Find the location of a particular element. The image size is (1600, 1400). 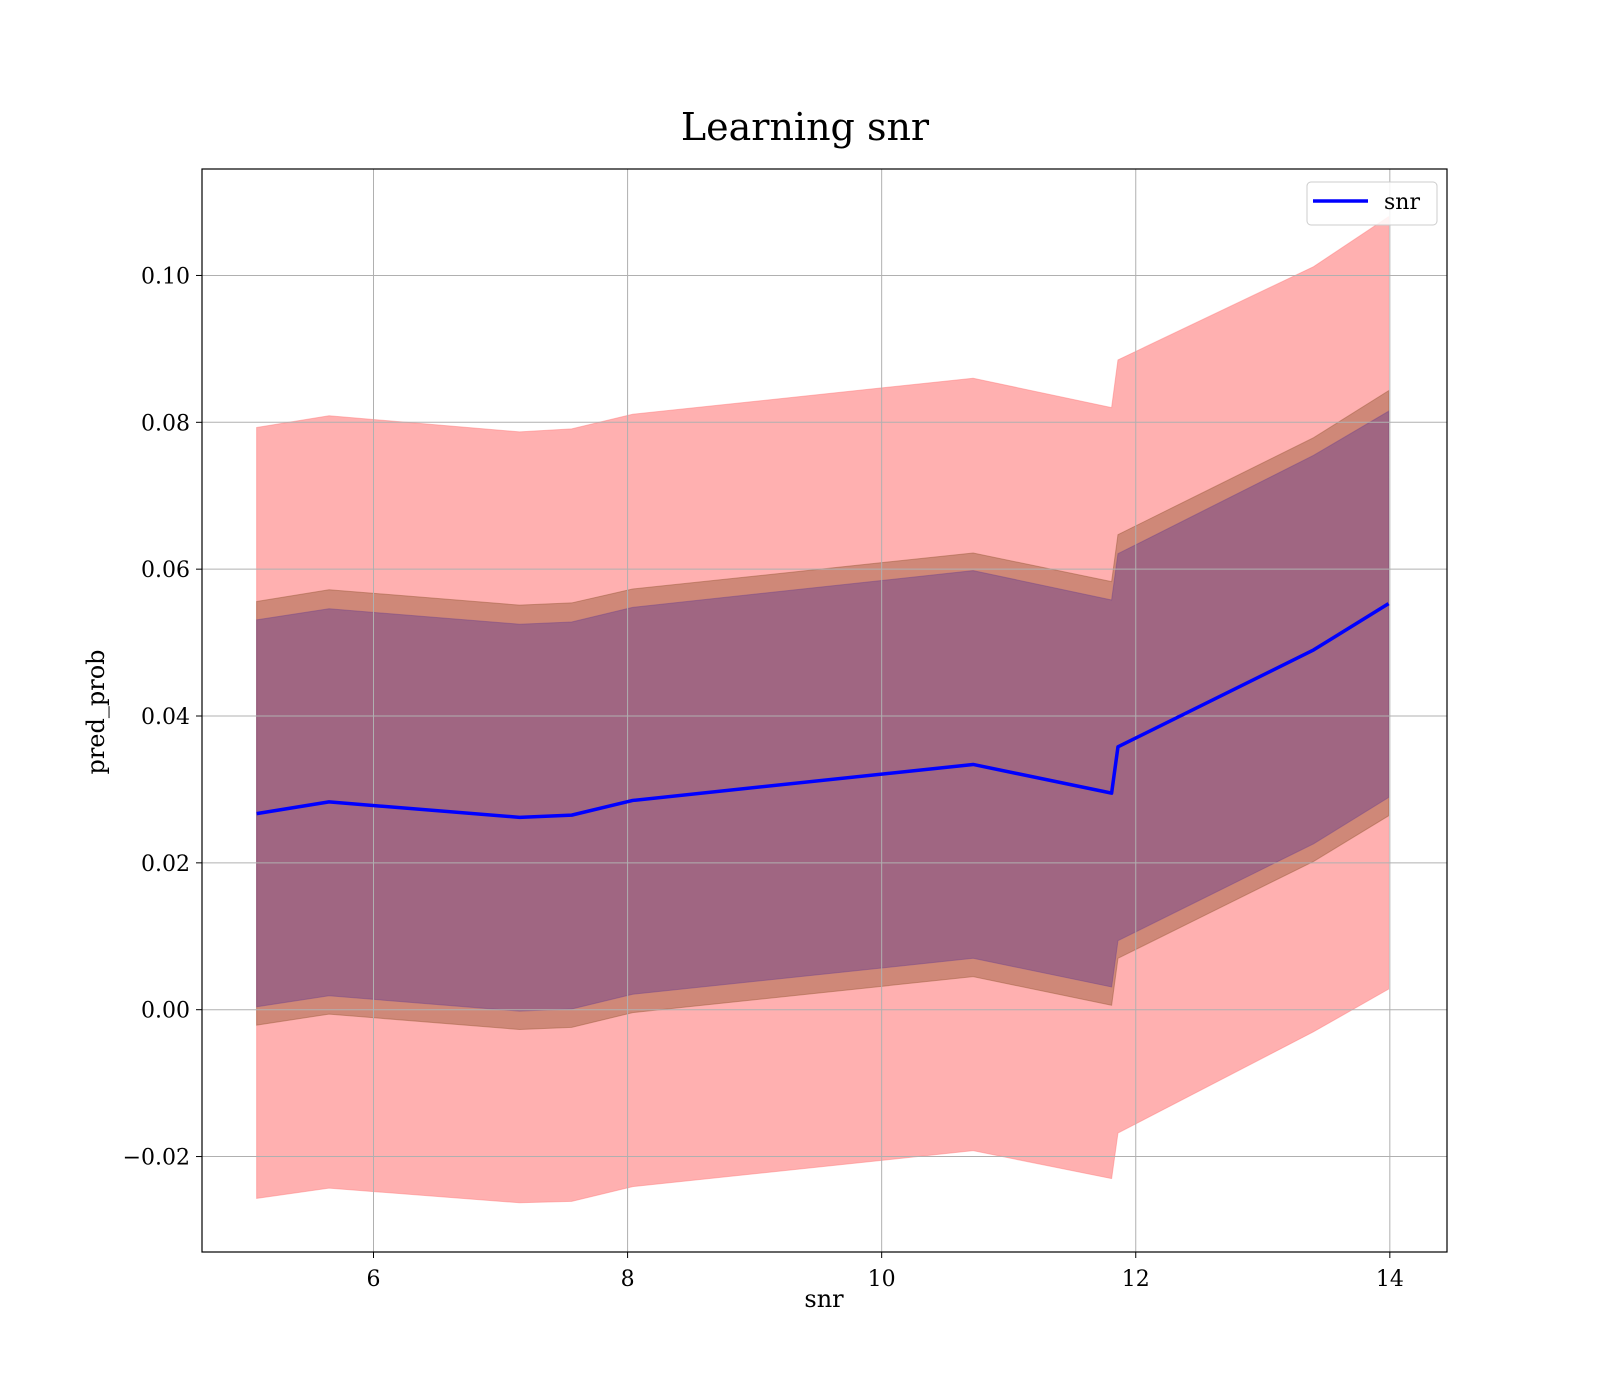

x-tick-label: 12 is located at coordinates (1136, 1279).